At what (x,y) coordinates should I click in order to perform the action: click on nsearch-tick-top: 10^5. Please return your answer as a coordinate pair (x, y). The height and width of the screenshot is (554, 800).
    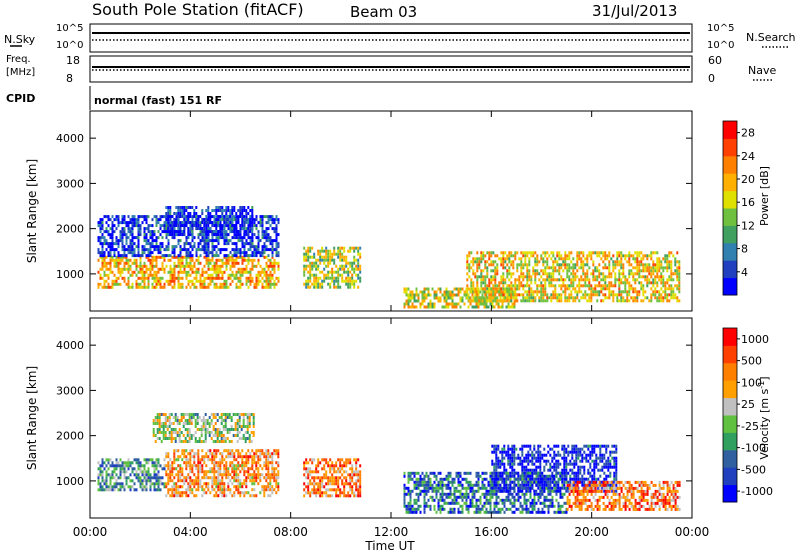
    Looking at the image, I should click on (720, 28).